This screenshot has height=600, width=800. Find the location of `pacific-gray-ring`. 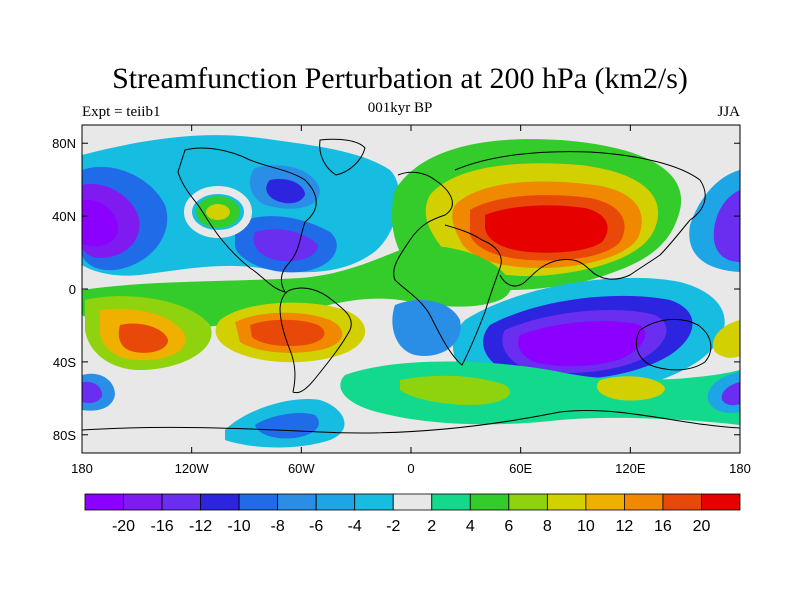

pacific-gray-ring is located at coordinates (218, 212).